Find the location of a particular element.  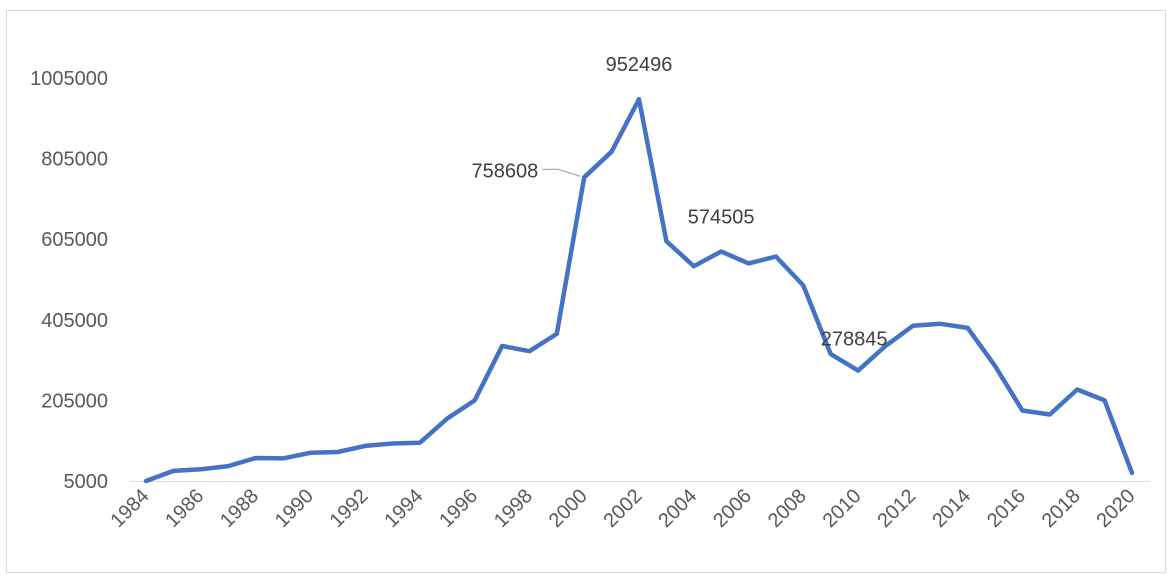

y-tick-label: 1005000 is located at coordinates (69, 79).